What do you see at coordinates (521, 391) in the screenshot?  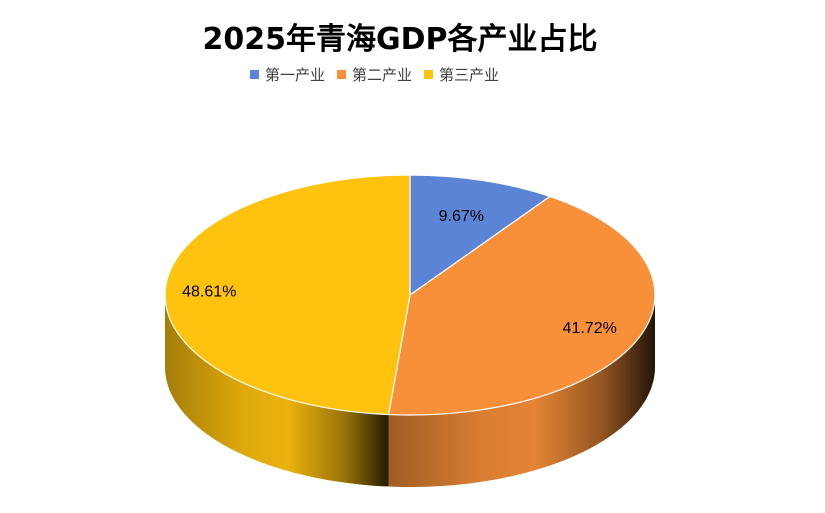 I see `pie-side-shade-secondary` at bounding box center [521, 391].